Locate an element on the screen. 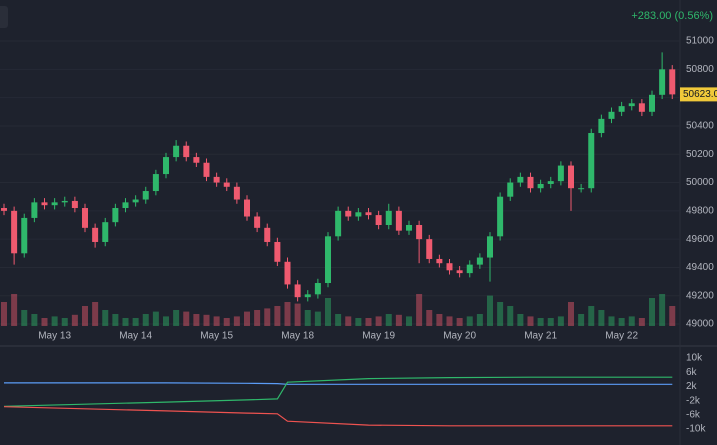 This screenshot has width=717, height=445. last-price-label: 50623.0 is located at coordinates (700, 94).